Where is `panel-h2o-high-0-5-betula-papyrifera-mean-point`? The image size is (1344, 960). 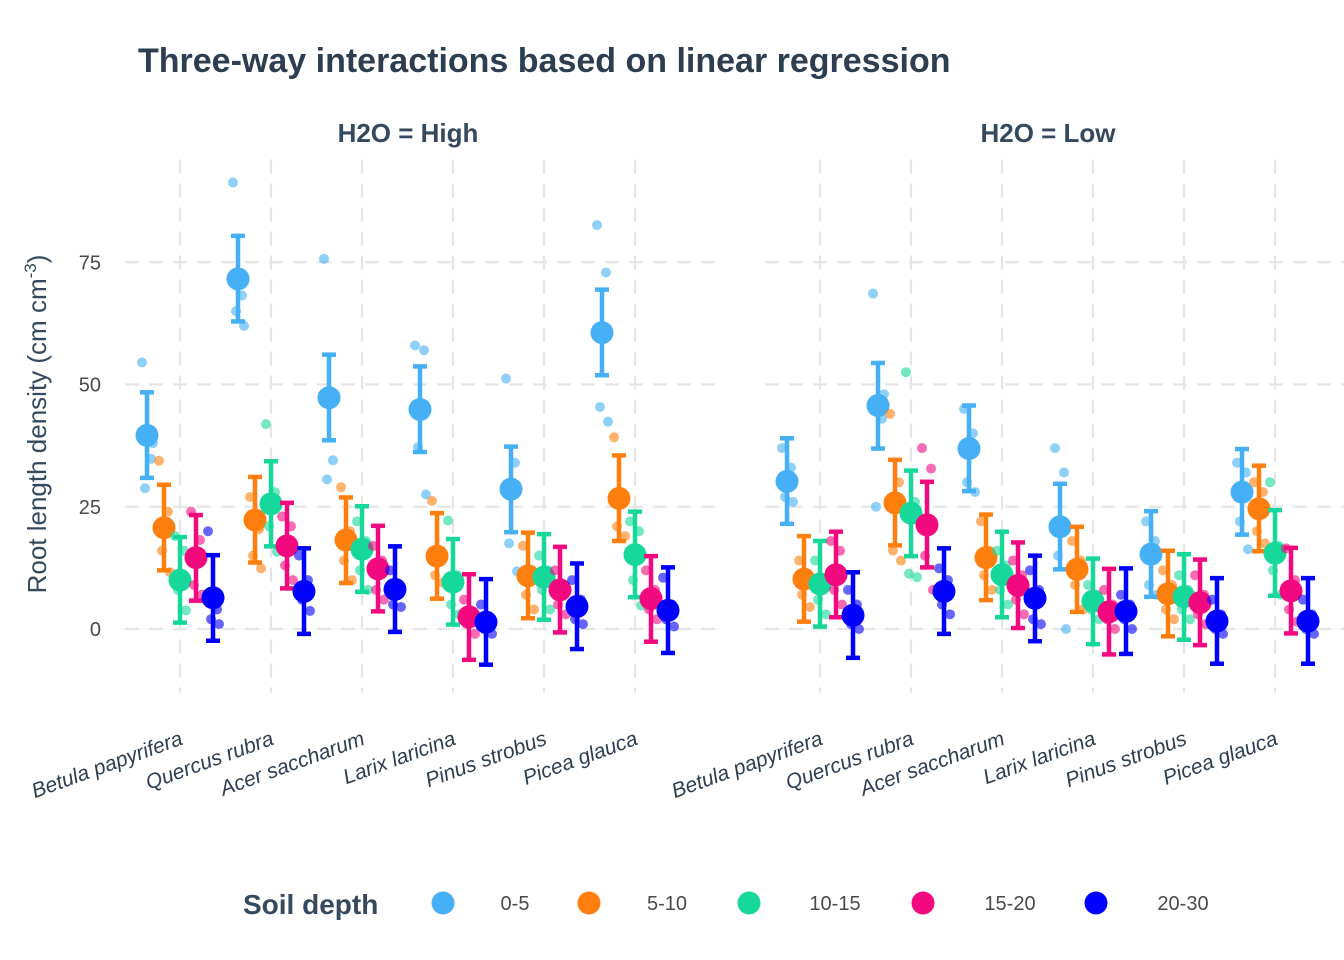 panel-h2o-high-0-5-betula-papyrifera-mean-point is located at coordinates (147, 435).